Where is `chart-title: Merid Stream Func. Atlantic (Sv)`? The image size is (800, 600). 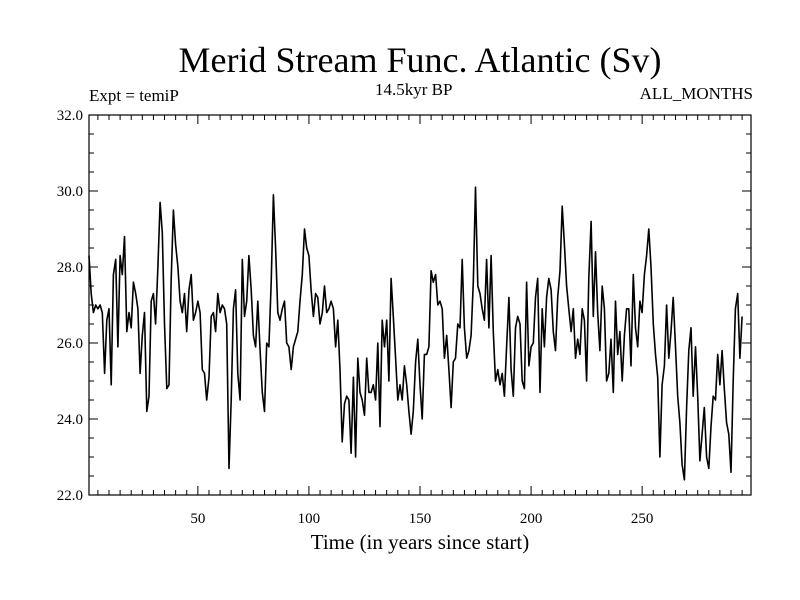
chart-title: Merid Stream Func. Atlantic (Sv) is located at coordinates (420, 60).